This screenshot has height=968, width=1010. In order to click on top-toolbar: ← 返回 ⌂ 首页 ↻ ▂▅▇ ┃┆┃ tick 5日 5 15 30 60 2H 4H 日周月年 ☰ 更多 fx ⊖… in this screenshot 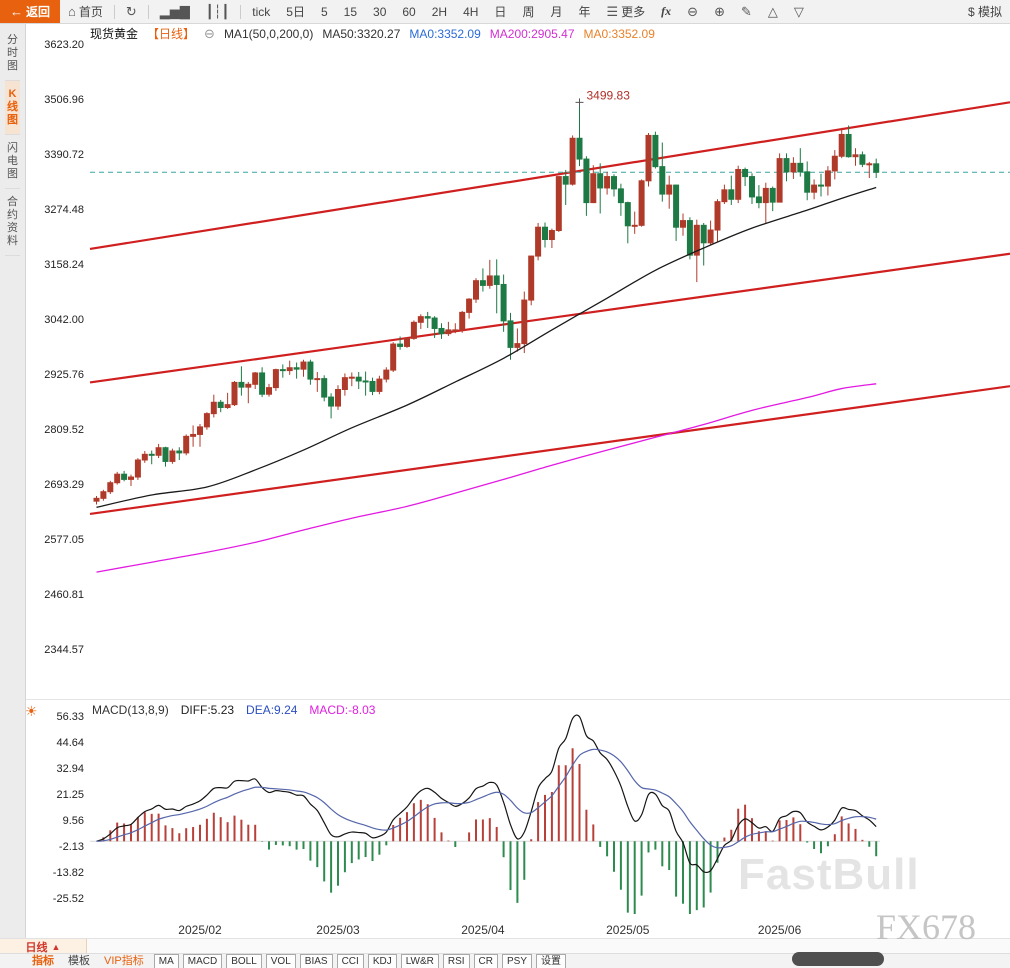, I will do `click(505, 12)`.